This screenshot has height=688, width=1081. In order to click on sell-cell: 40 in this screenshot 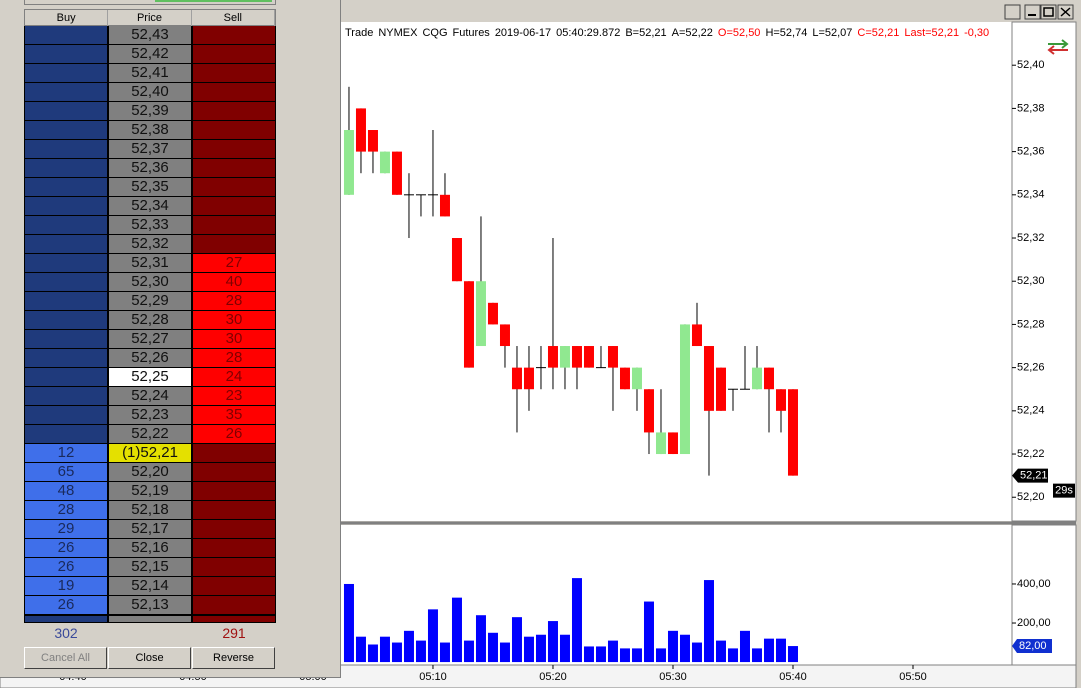, I will do `click(234, 282)`.